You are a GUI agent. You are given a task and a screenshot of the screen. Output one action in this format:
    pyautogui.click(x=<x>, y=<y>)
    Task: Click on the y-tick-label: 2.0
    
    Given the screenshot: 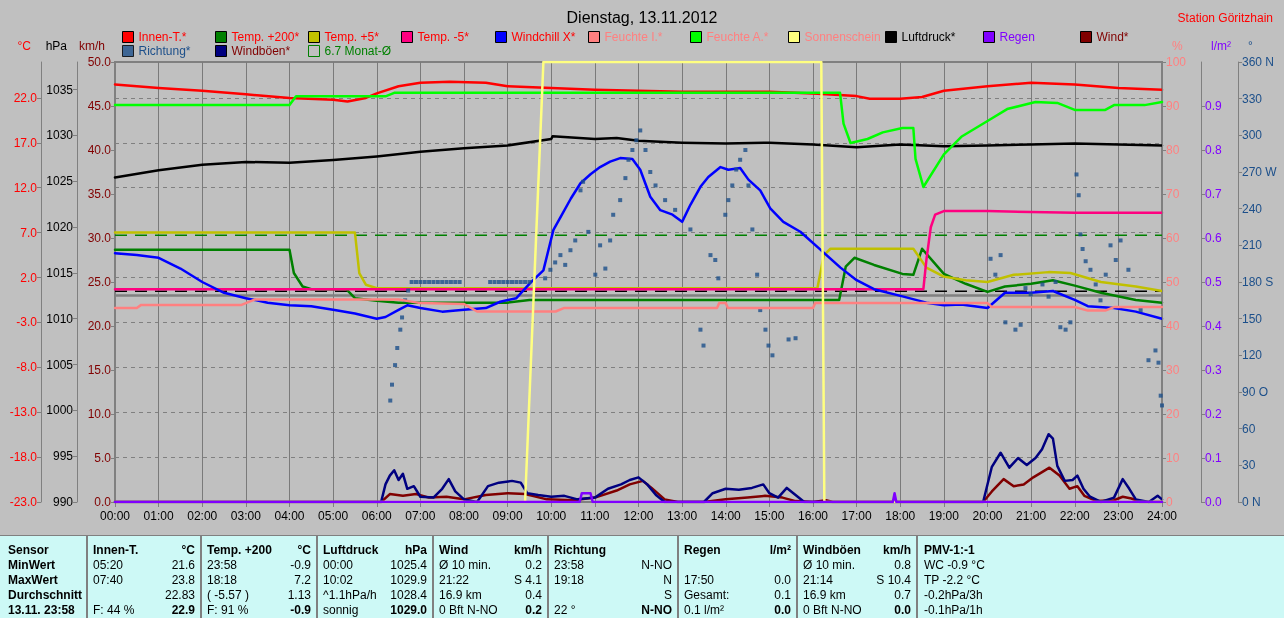 What is the action you would take?
    pyautogui.click(x=29, y=277)
    